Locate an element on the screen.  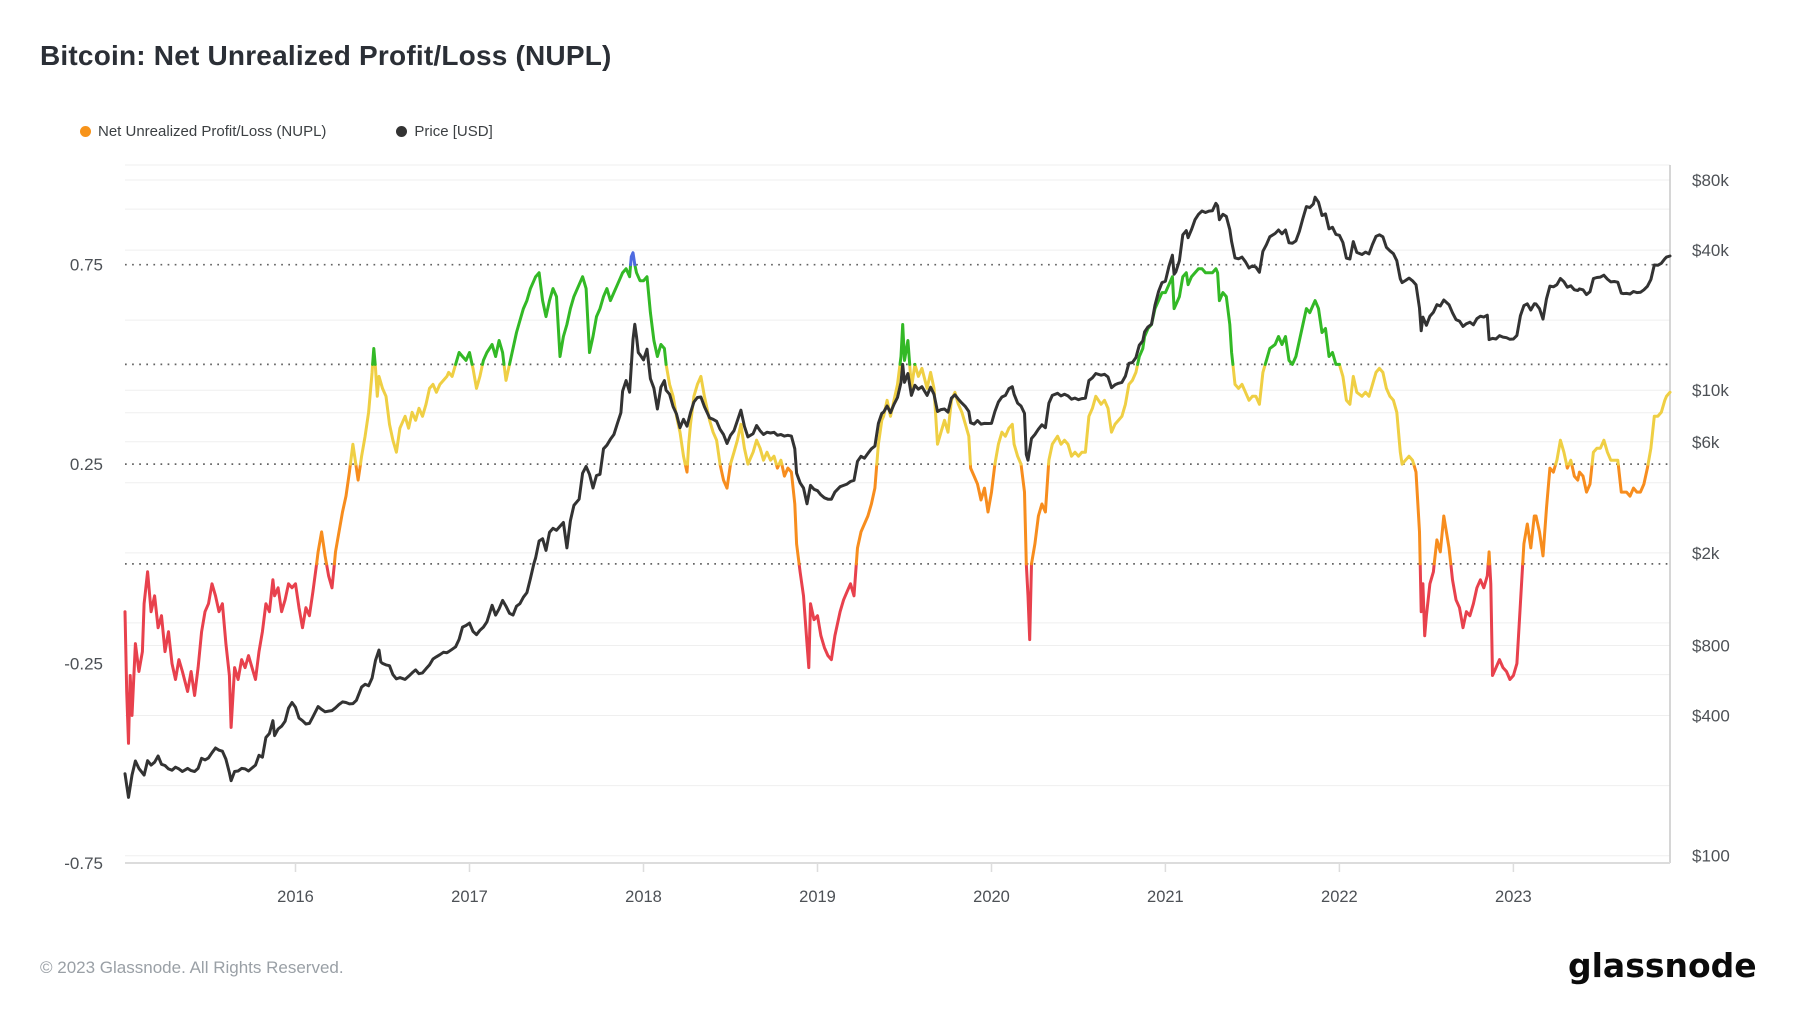
x-axis-label: 2023 is located at coordinates (1513, 897).